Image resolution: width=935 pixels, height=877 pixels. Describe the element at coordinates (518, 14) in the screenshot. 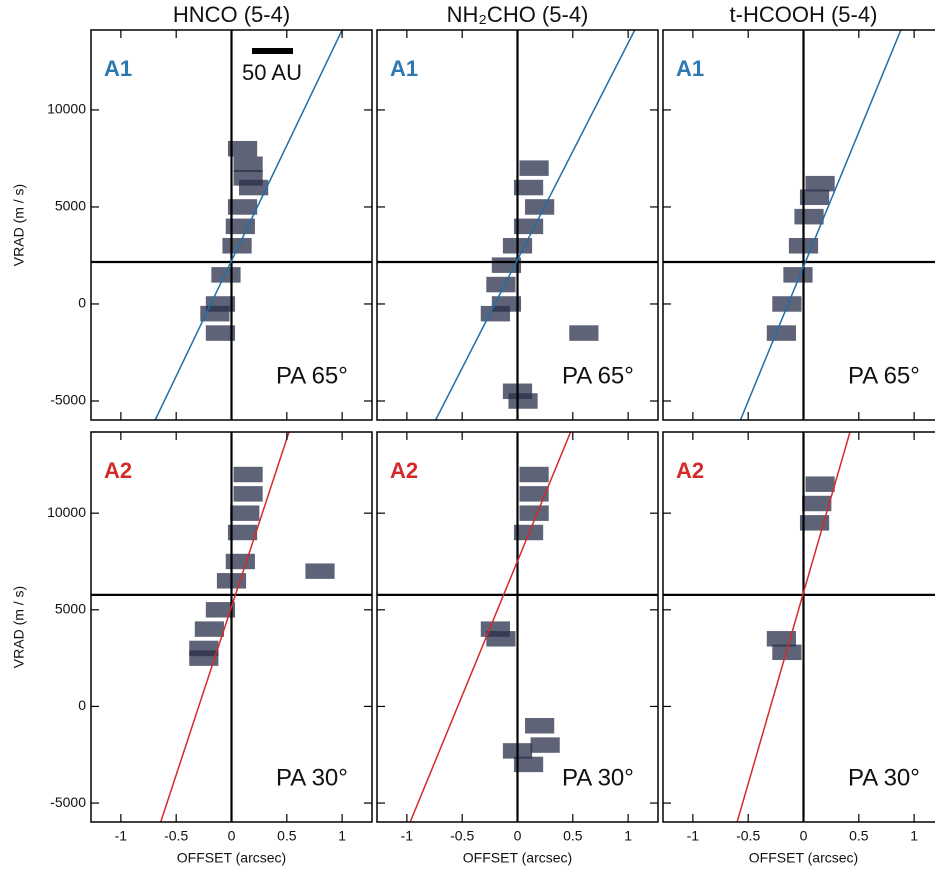

I see `panel-title: NH₂CHO (5-4)` at that location.